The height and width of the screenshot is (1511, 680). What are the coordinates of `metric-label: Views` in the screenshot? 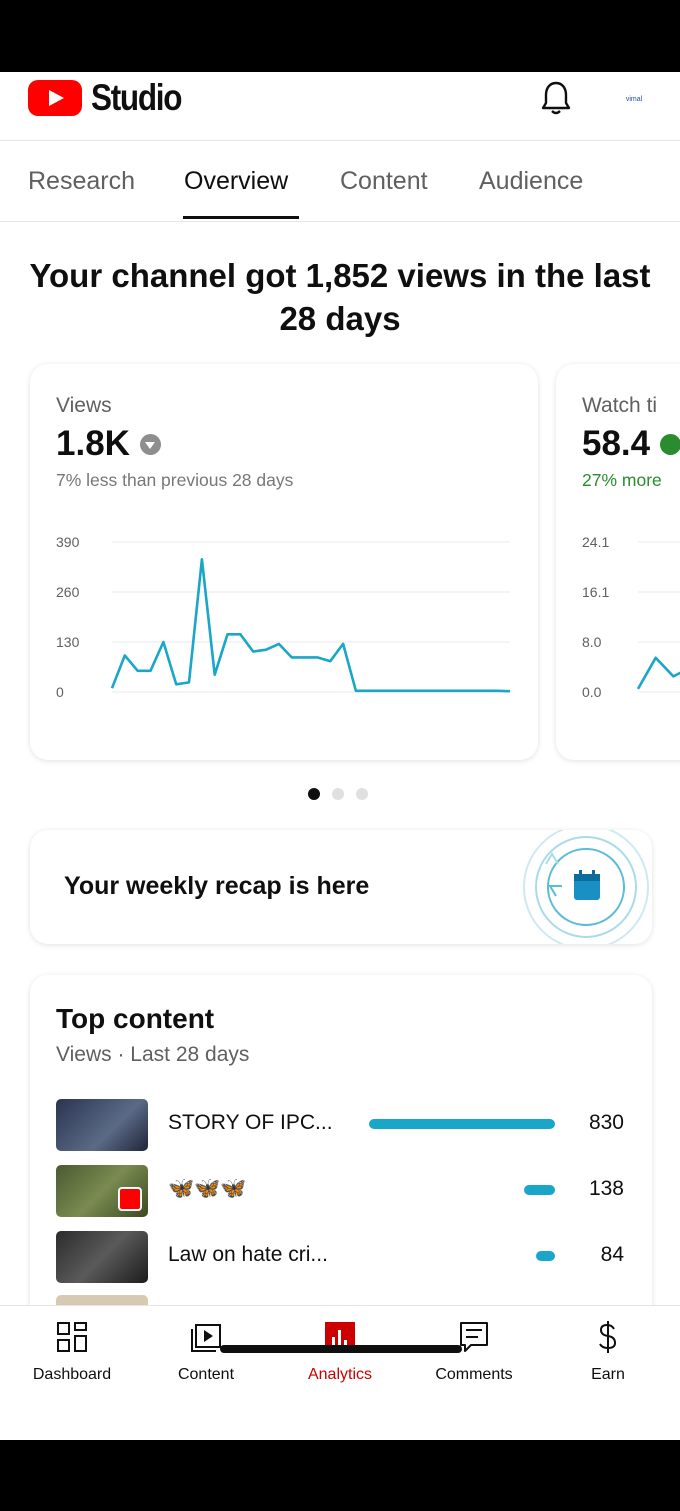 It's located at (84, 405).